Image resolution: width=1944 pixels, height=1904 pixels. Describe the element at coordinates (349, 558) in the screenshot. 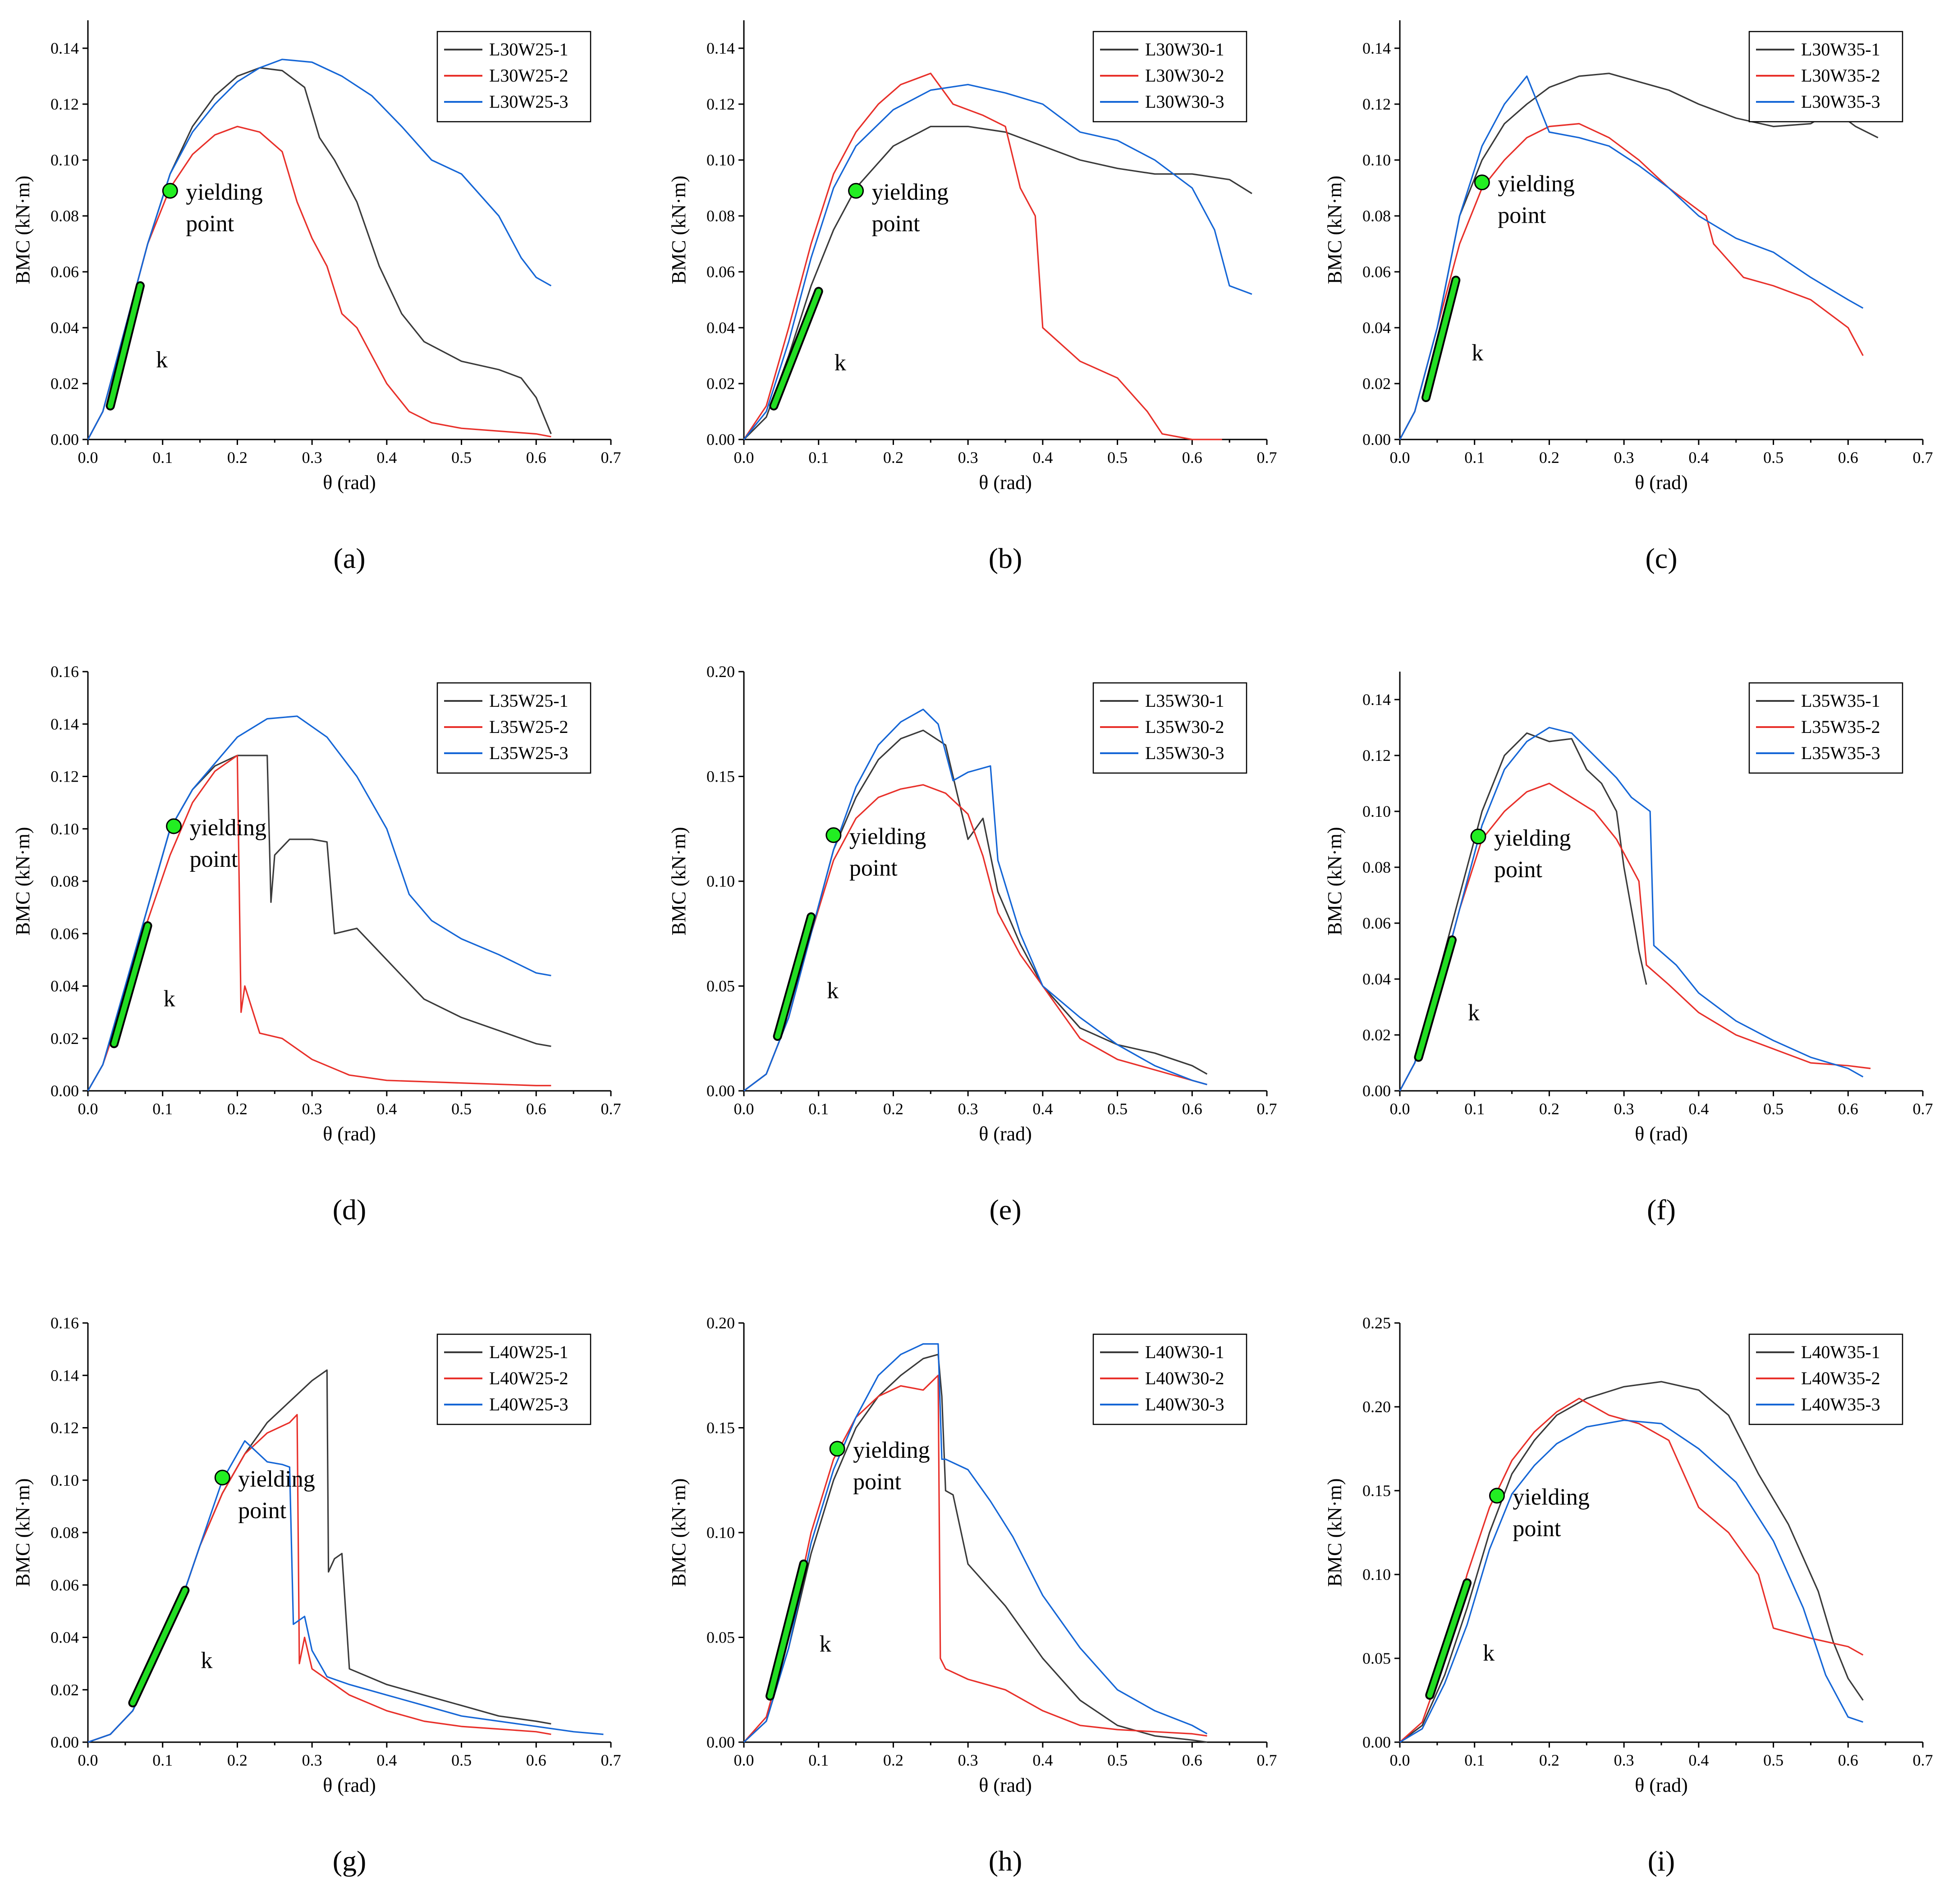

I see `panel-label: (a)` at that location.